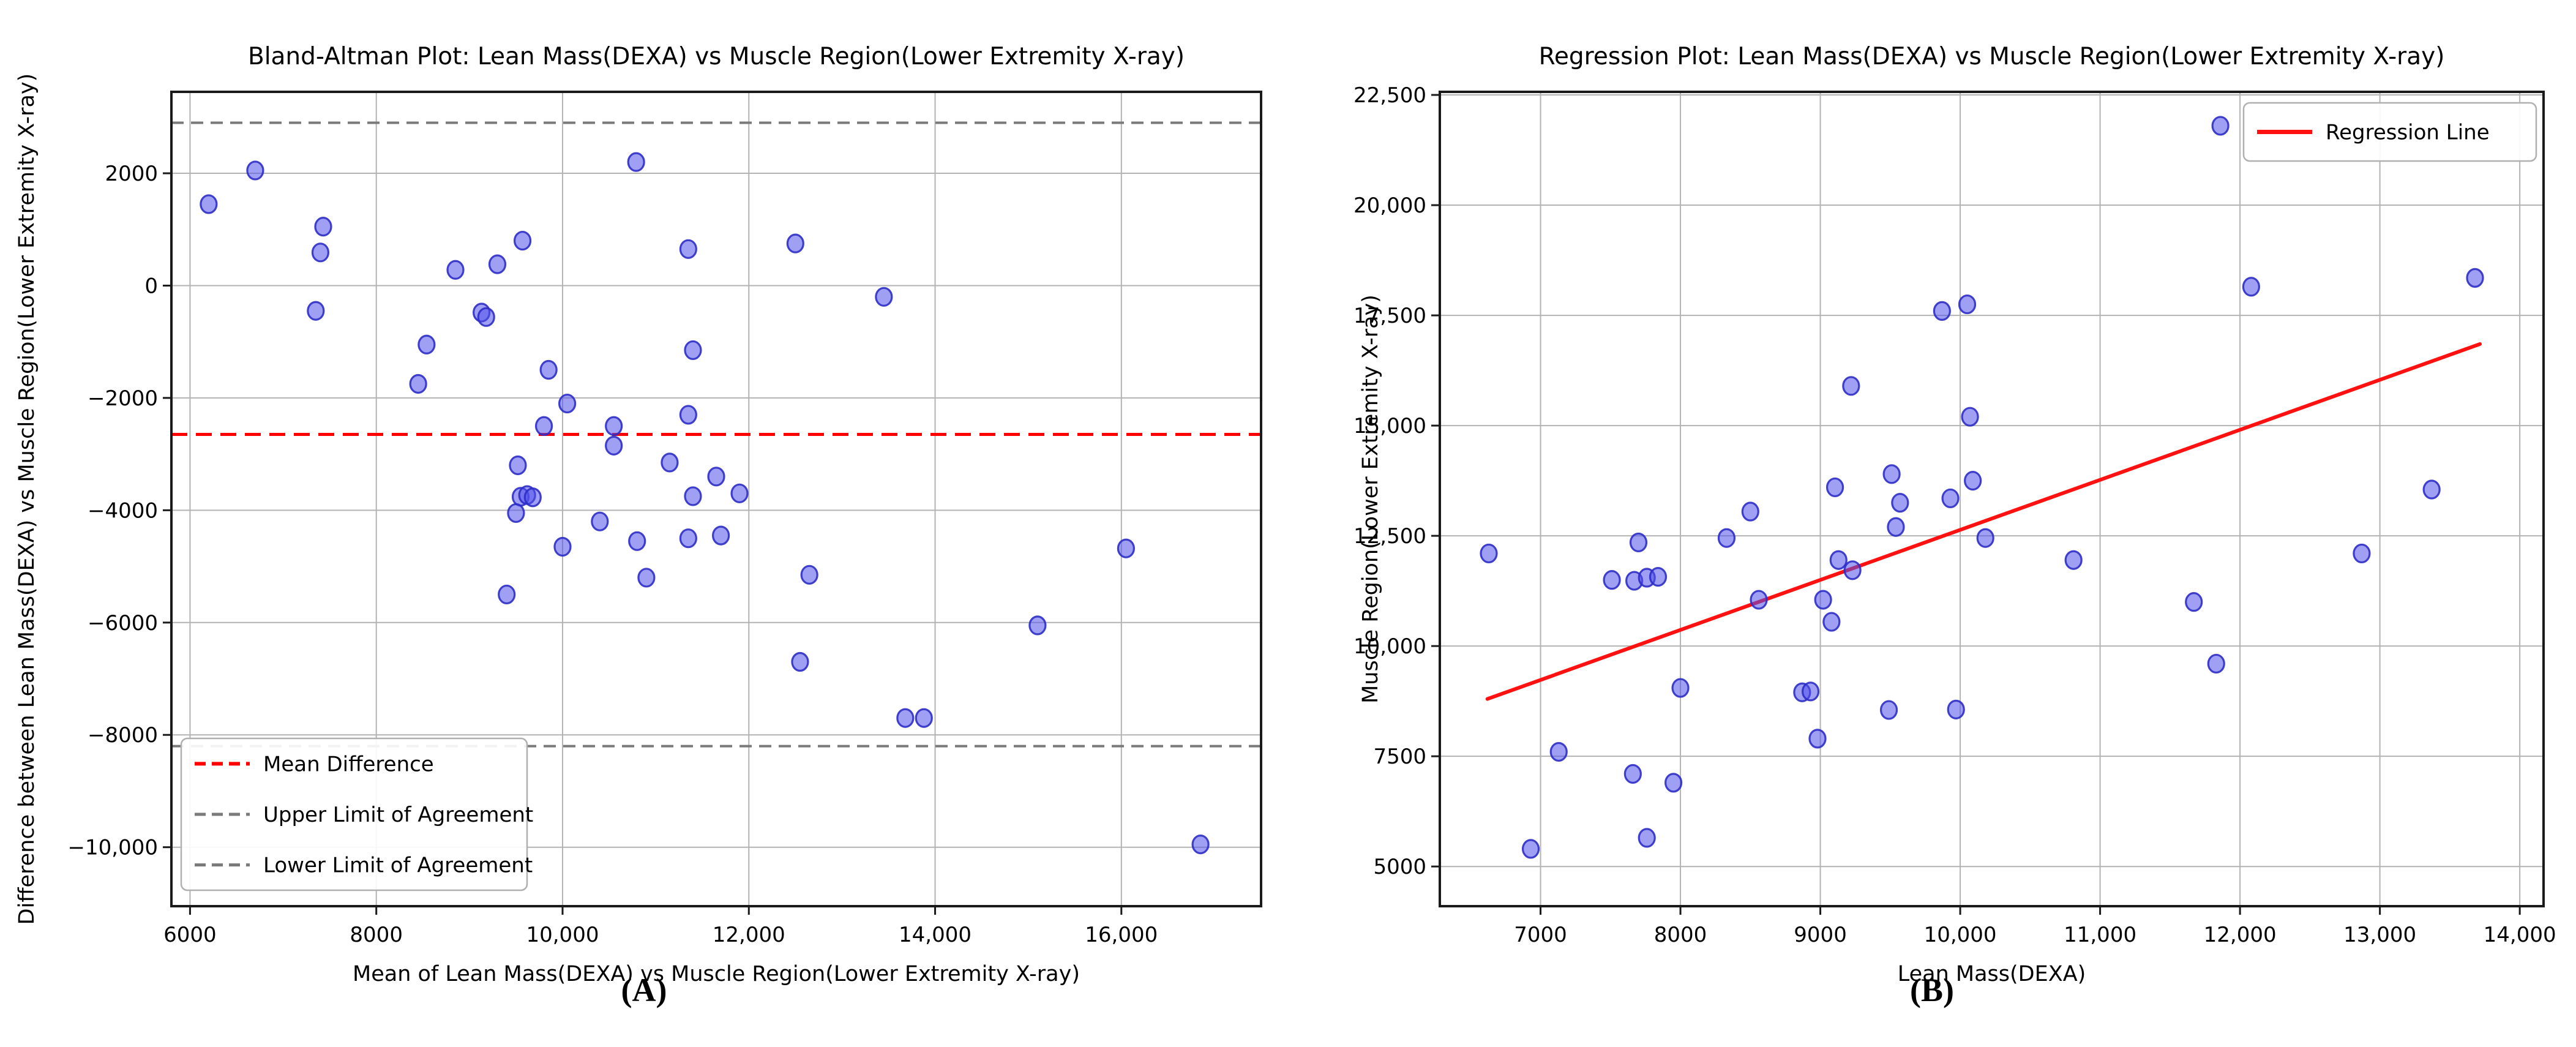 The height and width of the screenshot is (1047, 2576). I want to click on x-tick-label: 10,000, so click(563, 935).